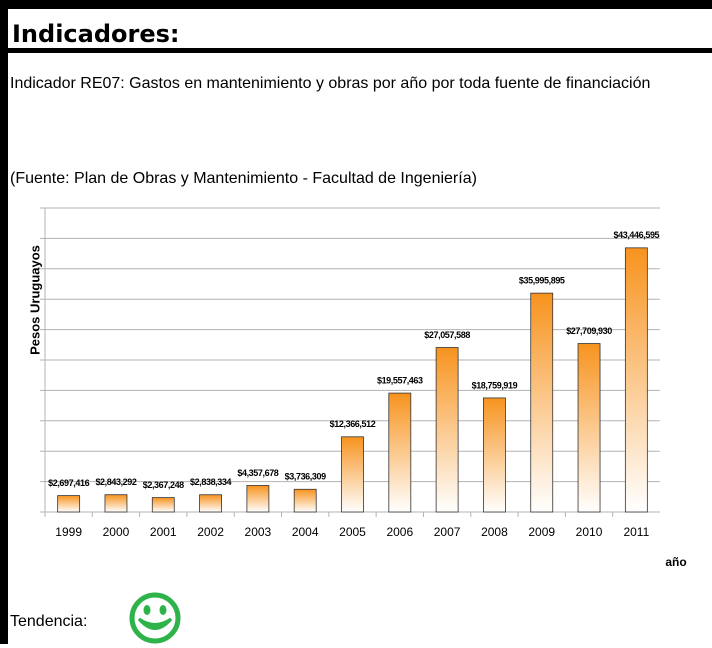 This screenshot has height=648, width=712. Describe the element at coordinates (495, 385) in the screenshot. I see `value-label: $18,759,919` at that location.